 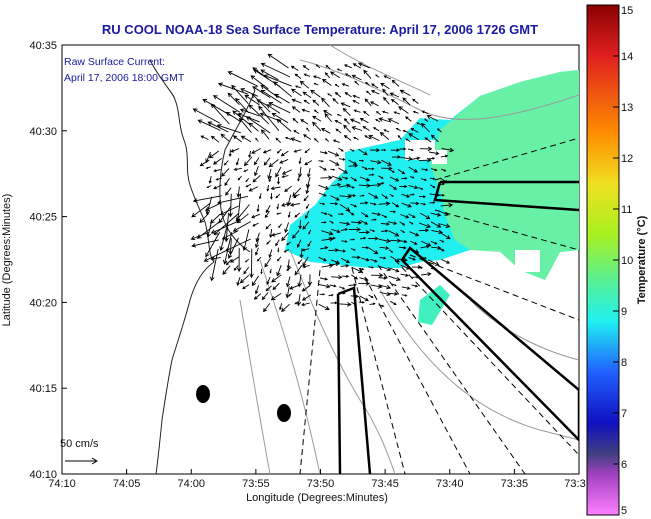 What do you see at coordinates (439, 89) in the screenshot?
I see `contour-line` at bounding box center [439, 89].